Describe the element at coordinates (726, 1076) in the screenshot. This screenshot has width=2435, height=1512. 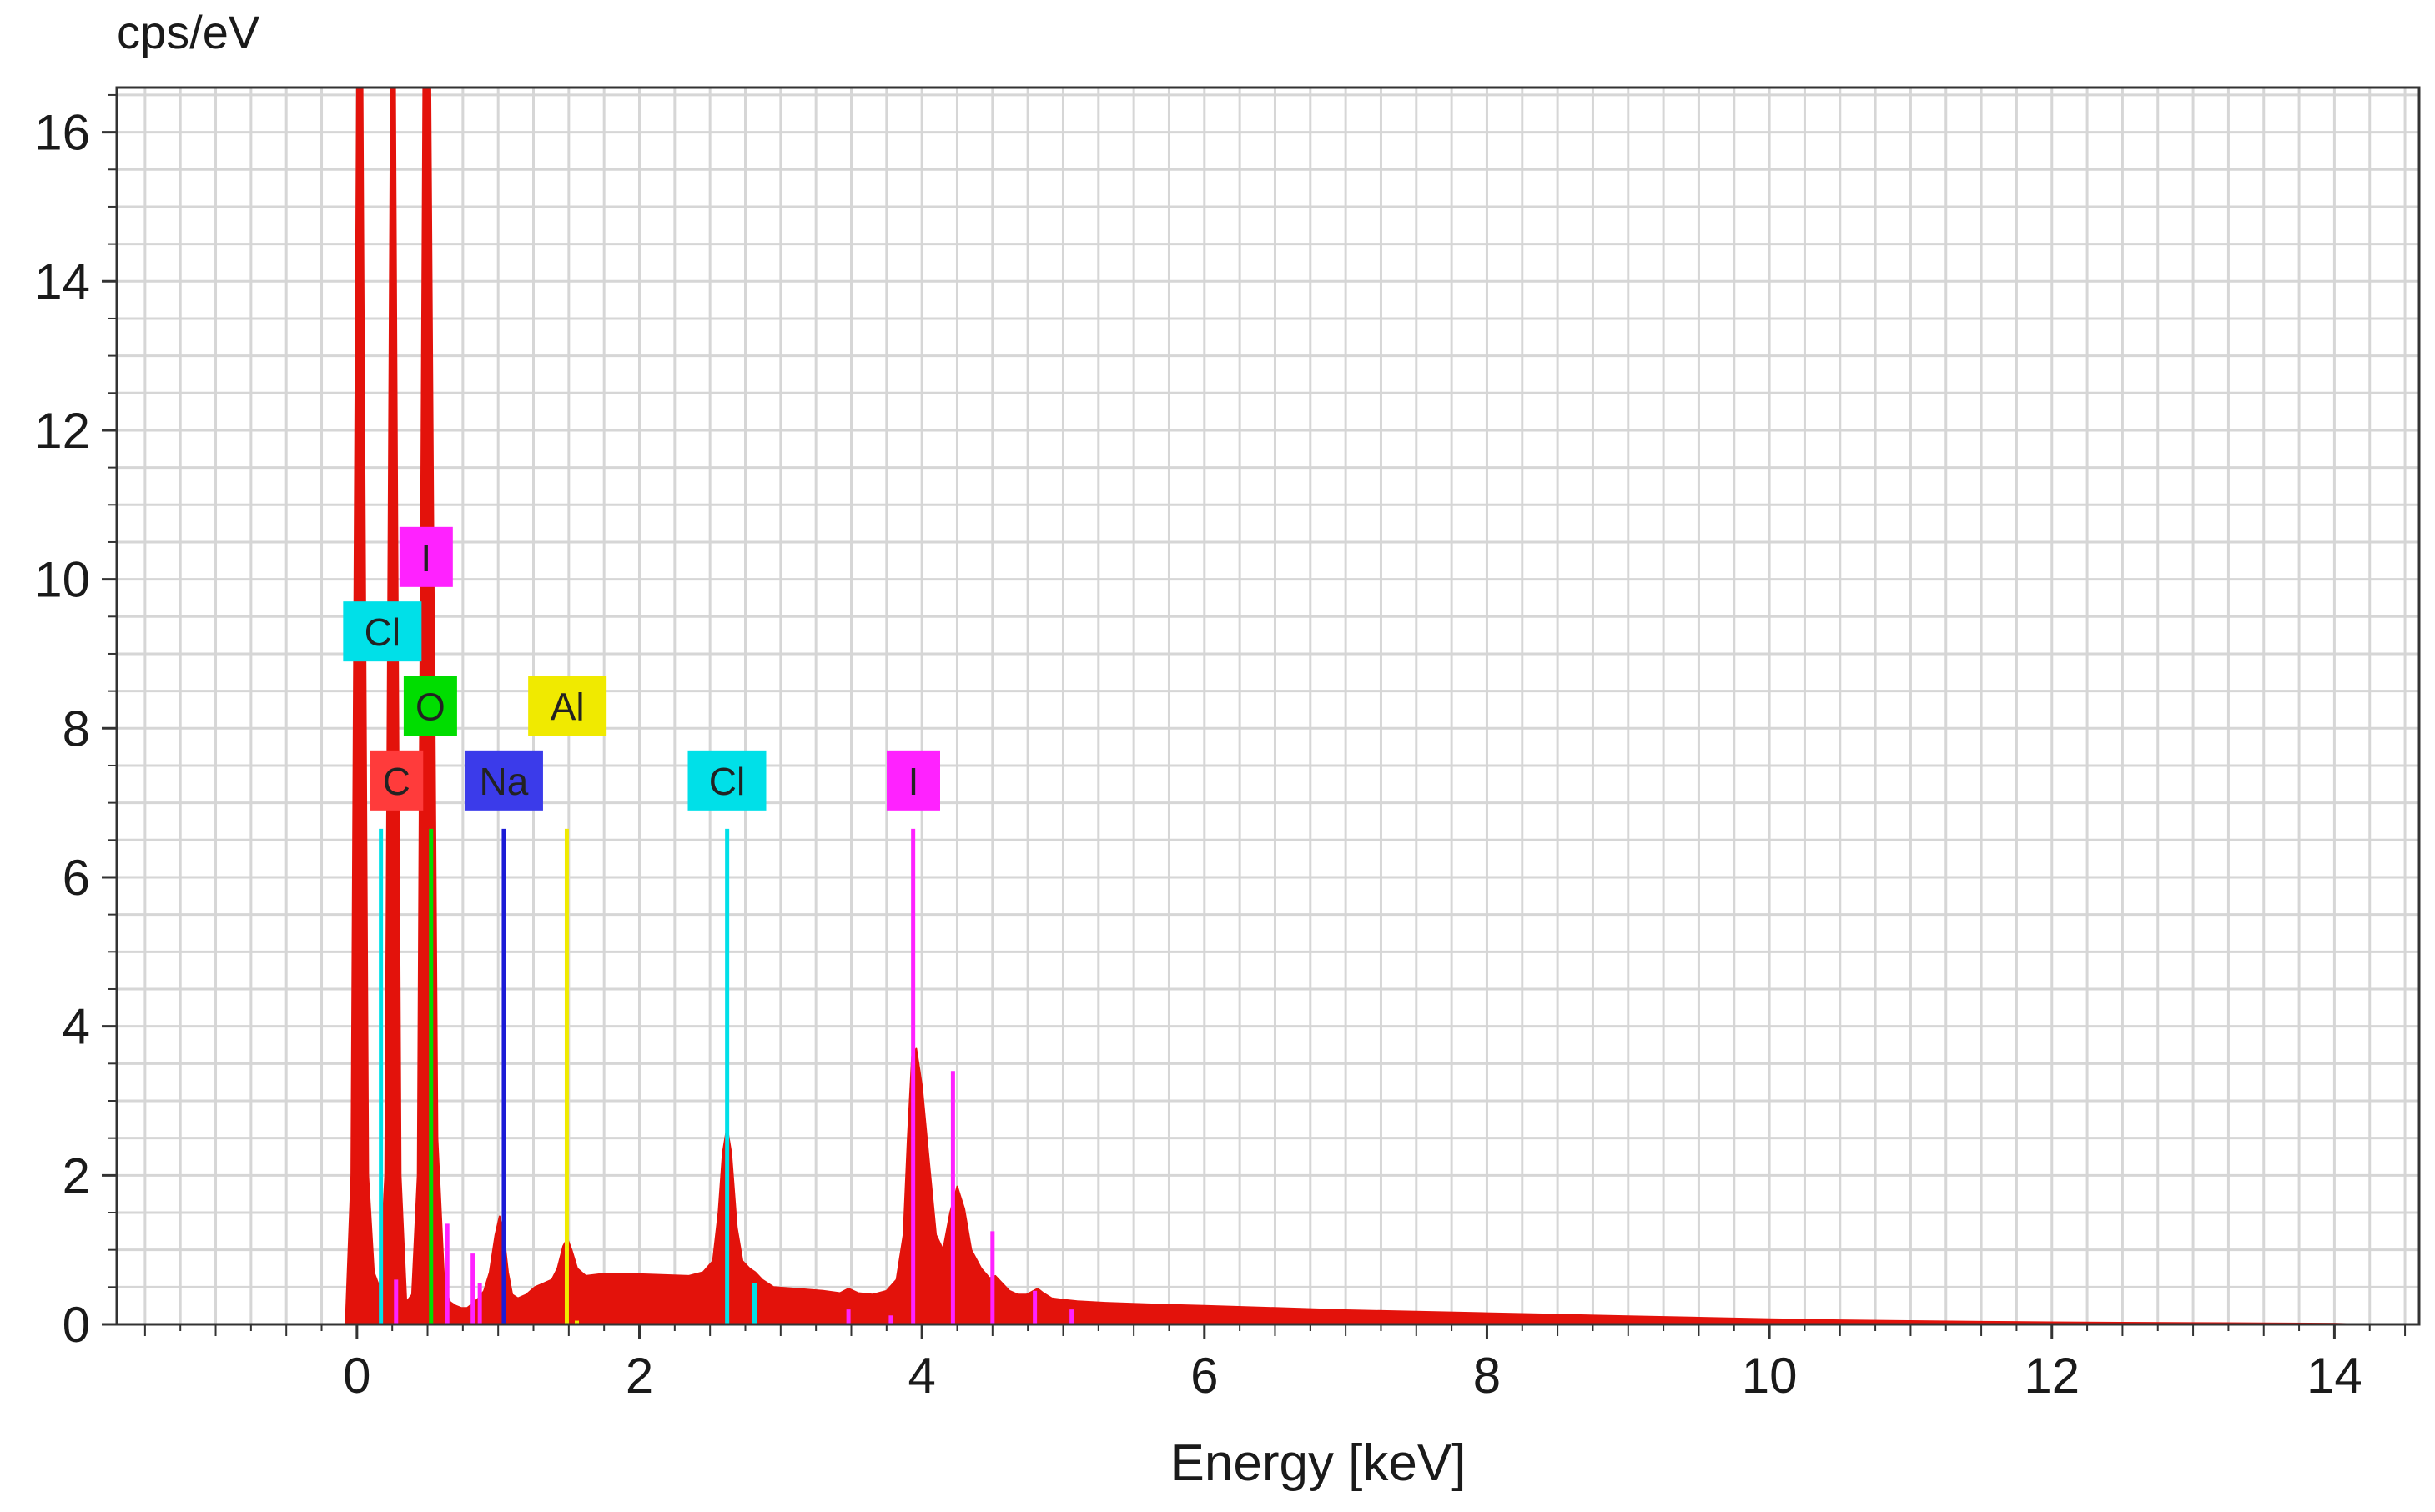
I see `marker-layer` at that location.